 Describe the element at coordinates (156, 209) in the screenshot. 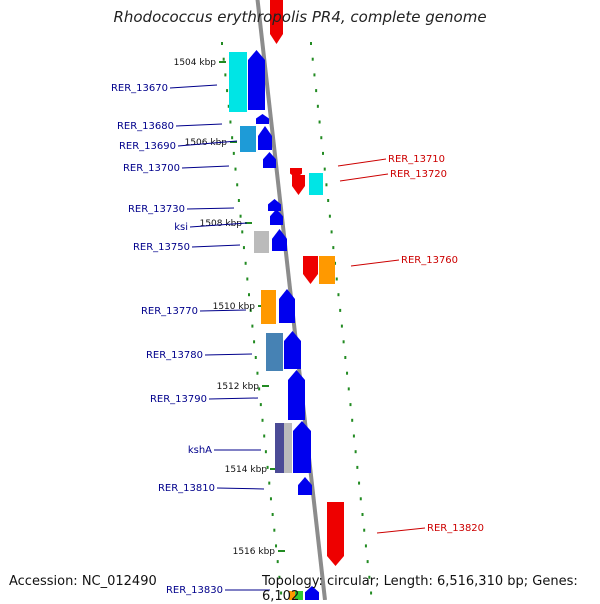

I see `gene-label-left: RER_13730` at that location.